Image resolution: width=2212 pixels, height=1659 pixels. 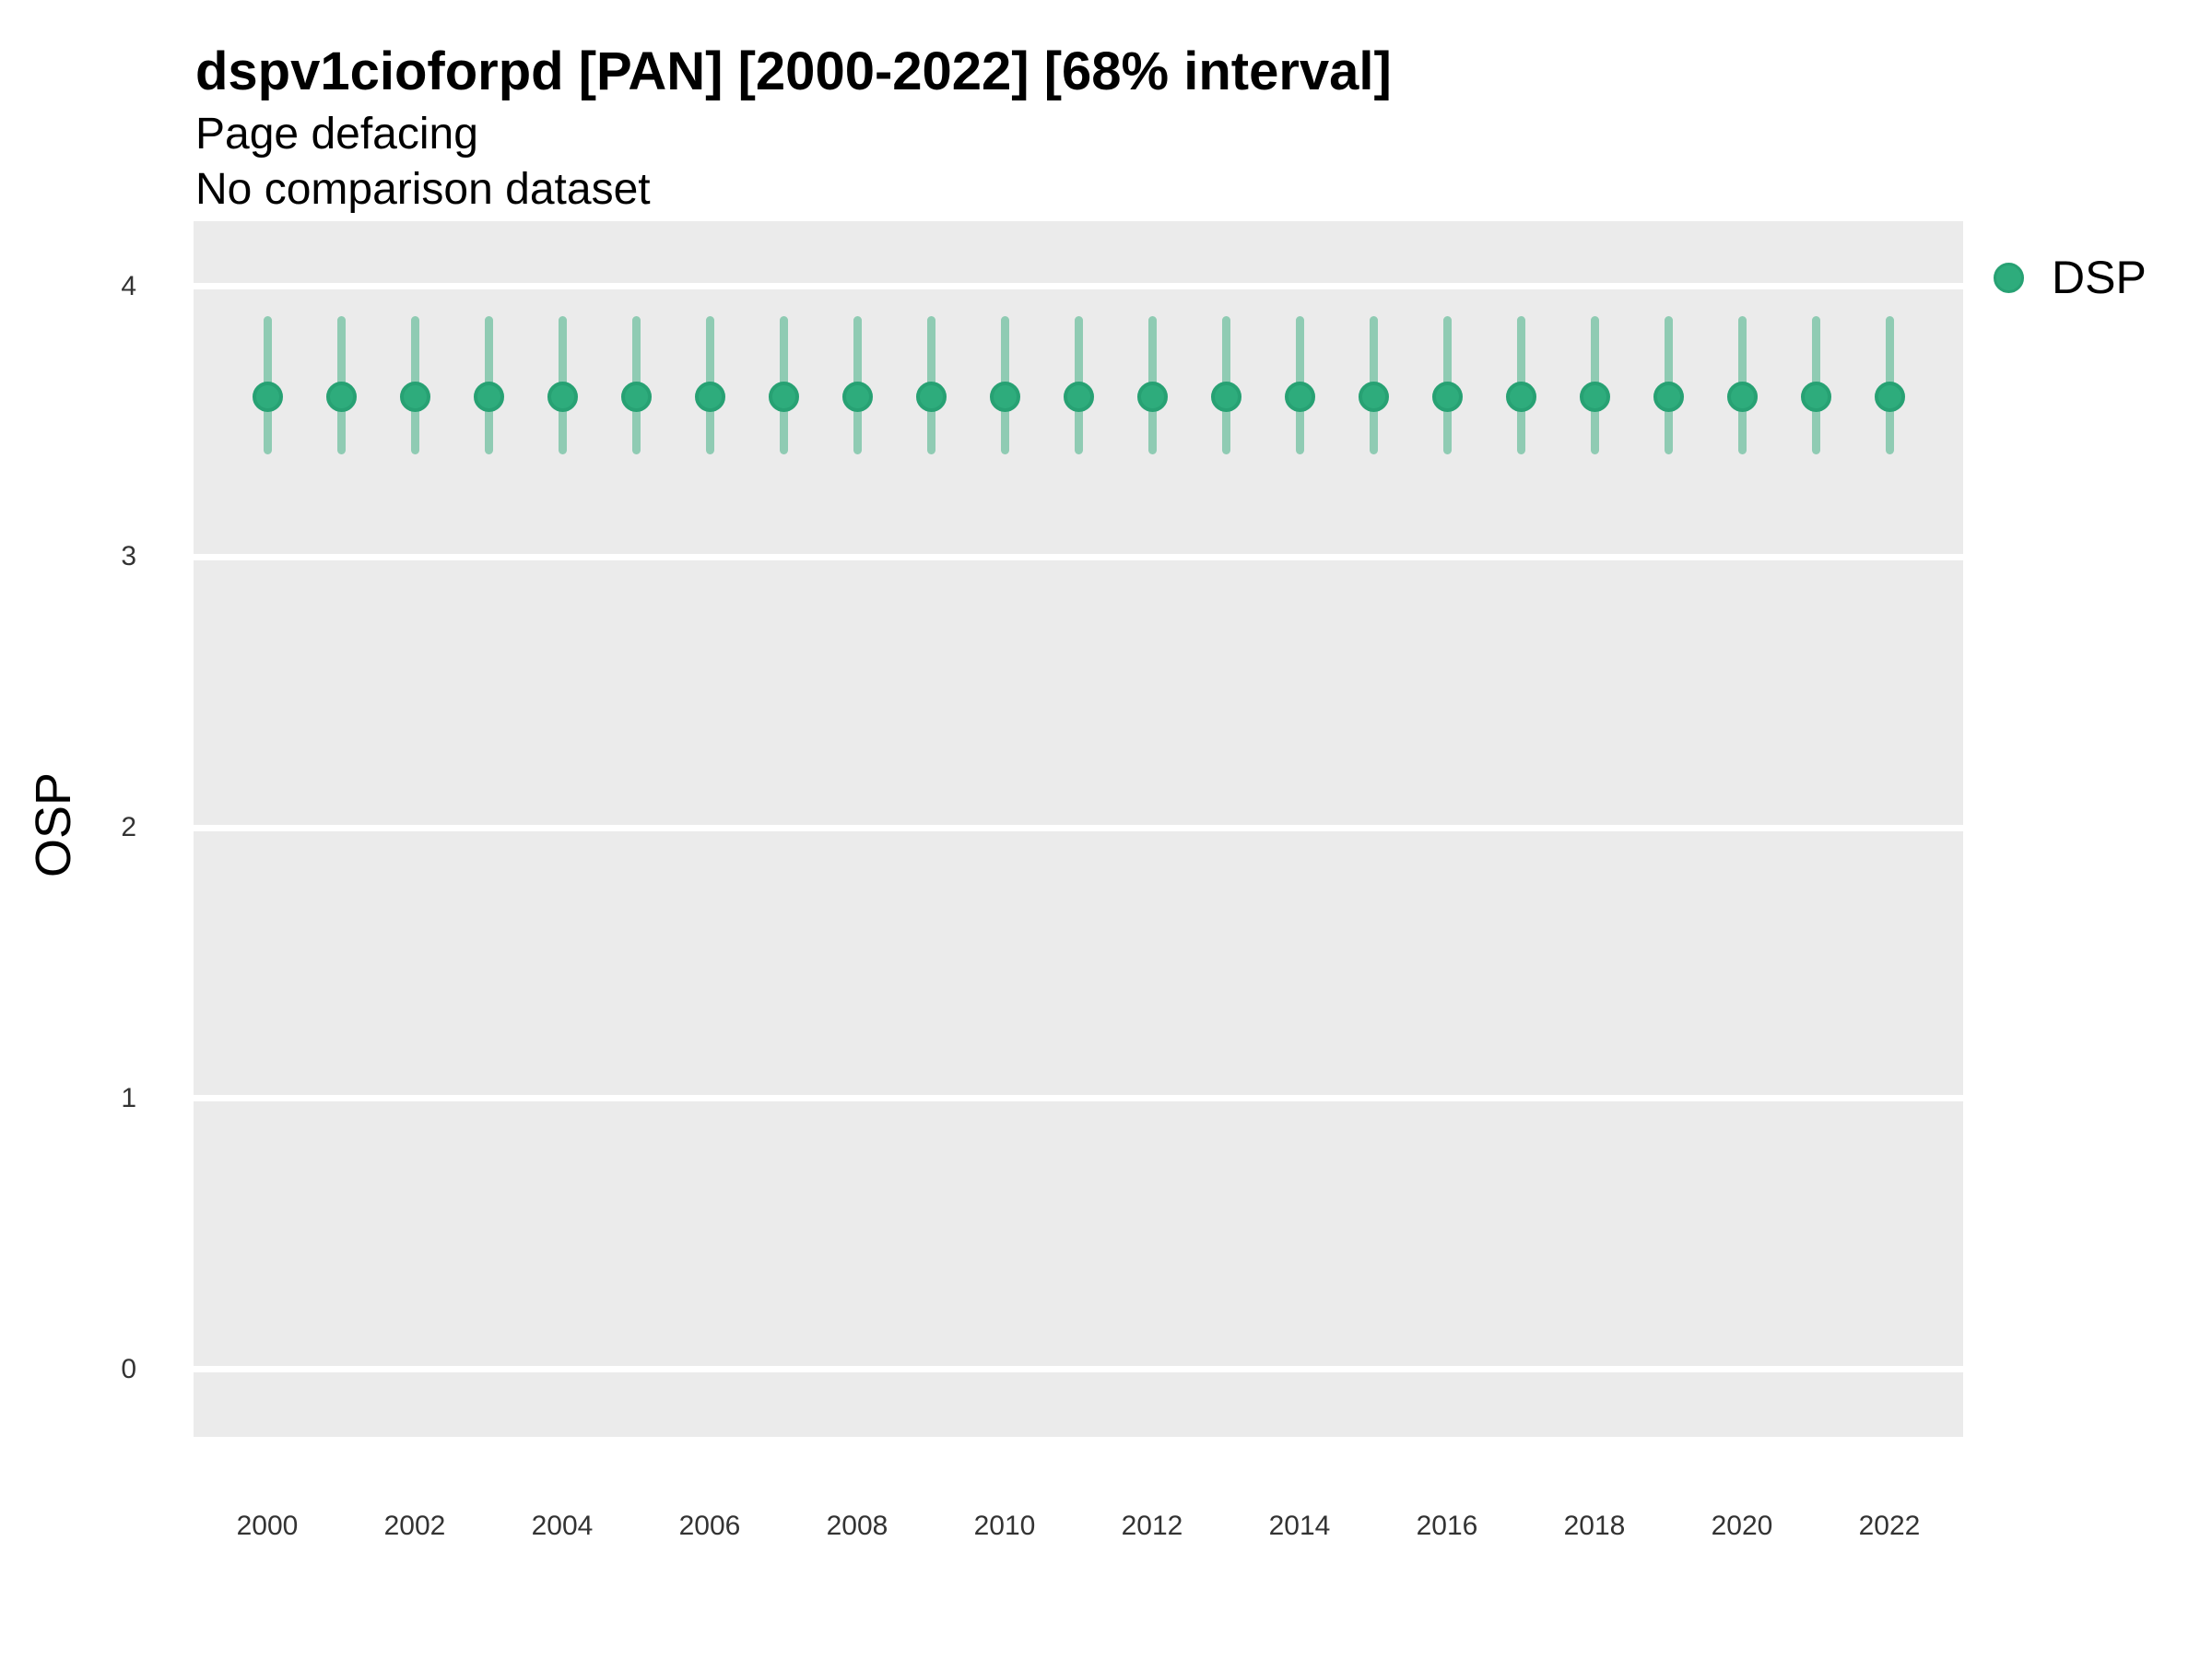 I want to click on x-tick-label: 2008, so click(x=857, y=1526).